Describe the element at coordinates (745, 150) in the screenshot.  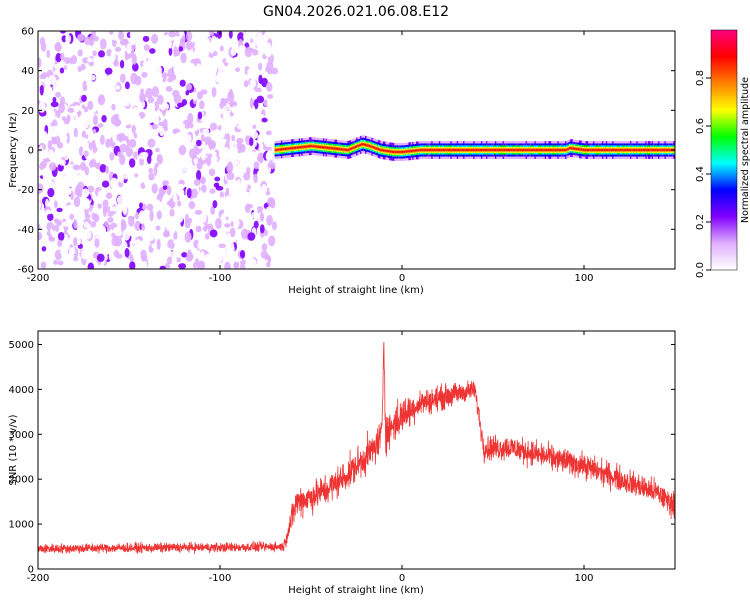
I see `colorbar-label: Normalized spectral amplitude` at that location.